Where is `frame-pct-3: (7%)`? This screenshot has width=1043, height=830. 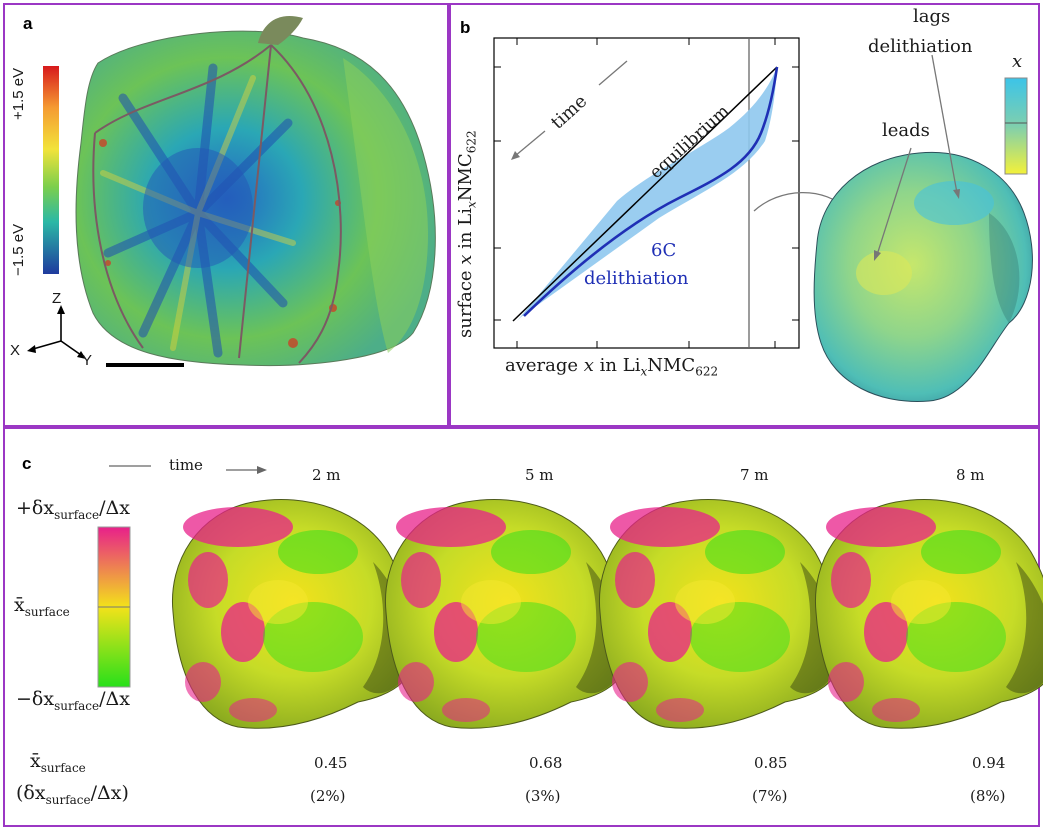 frame-pct-3: (7%) is located at coordinates (770, 796).